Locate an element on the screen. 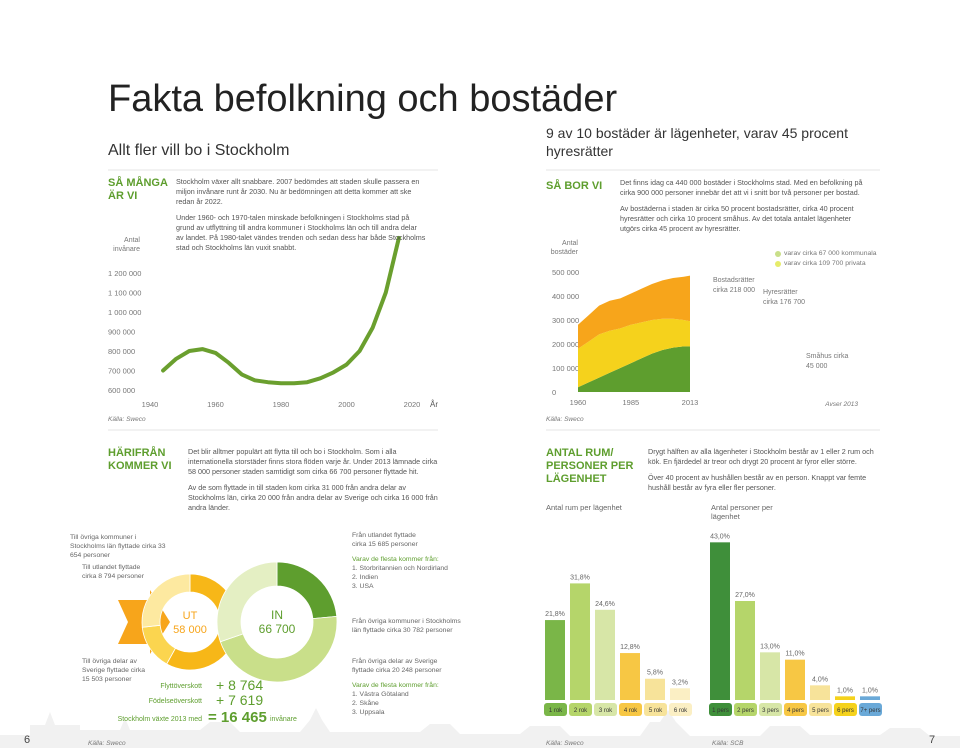  skyline is located at coordinates (480, 728).